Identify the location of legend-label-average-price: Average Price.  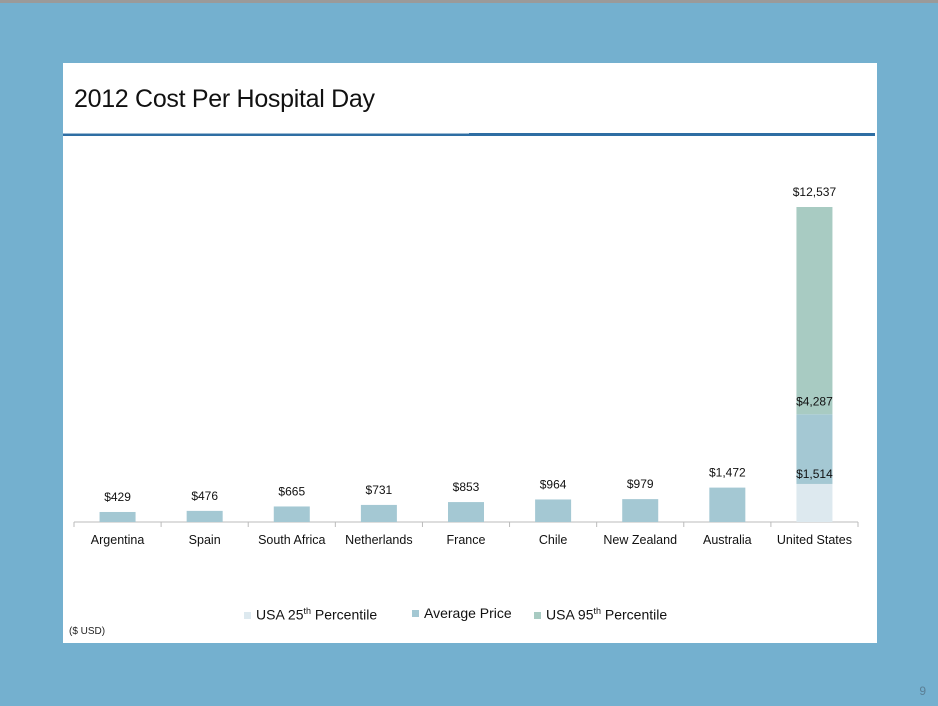
(468, 613).